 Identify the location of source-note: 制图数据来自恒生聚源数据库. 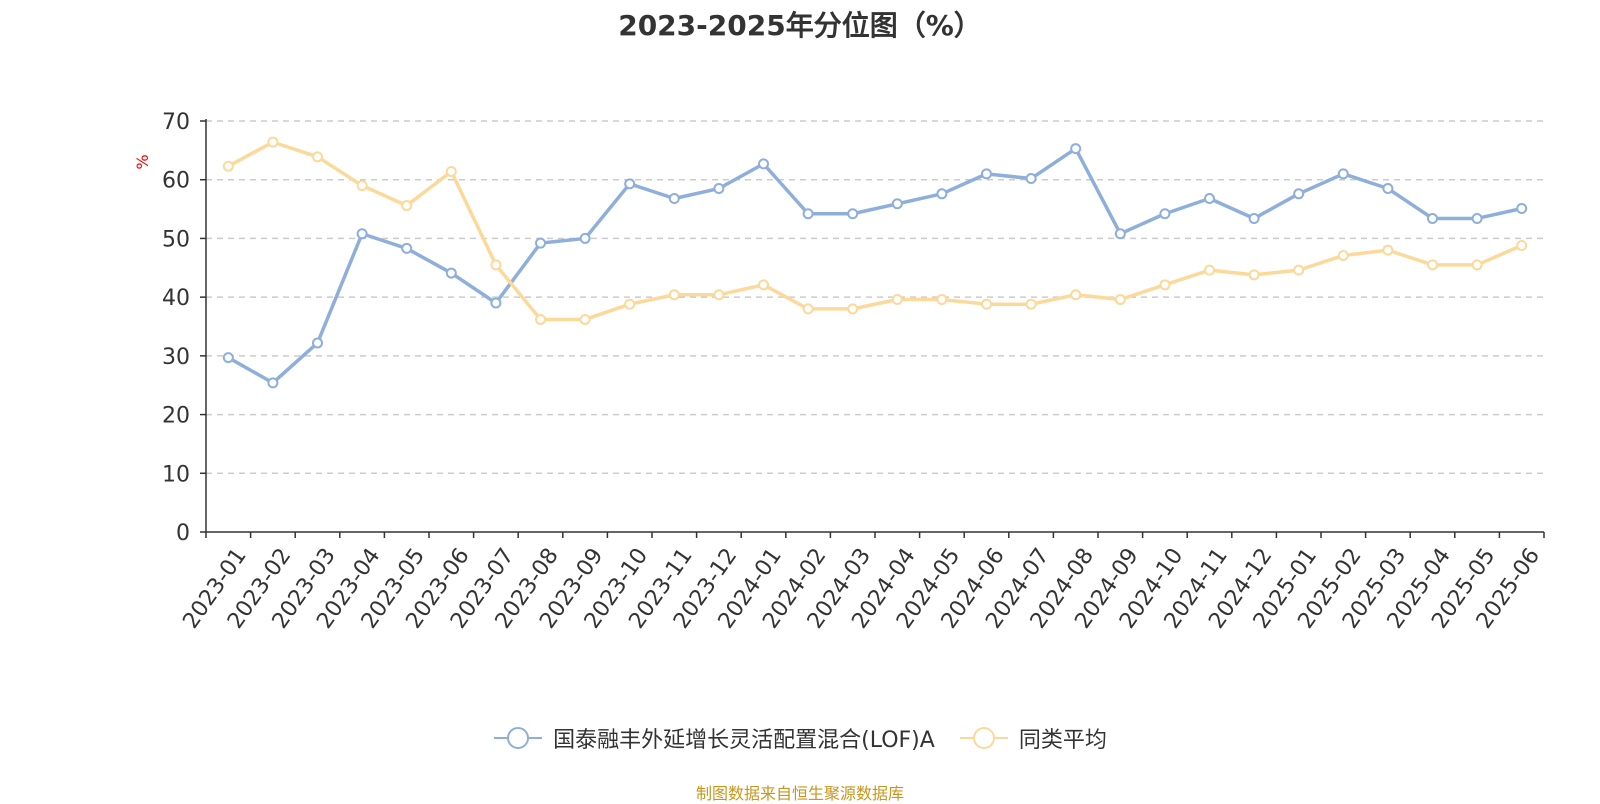
(799, 793).